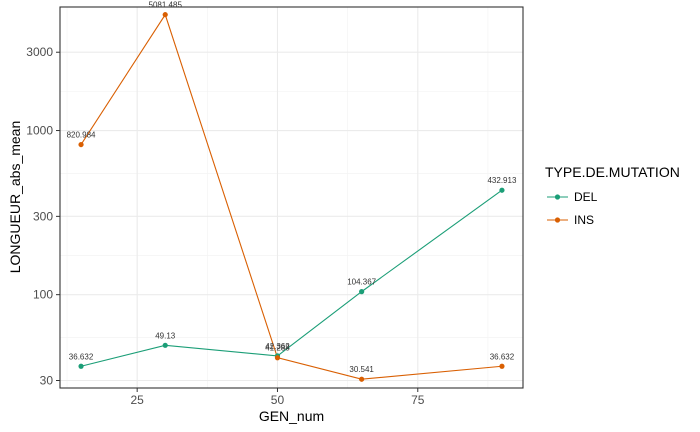 This screenshot has height=432, width=700. Describe the element at coordinates (361, 369) in the screenshot. I see `data-label-ins: 30.541` at that location.